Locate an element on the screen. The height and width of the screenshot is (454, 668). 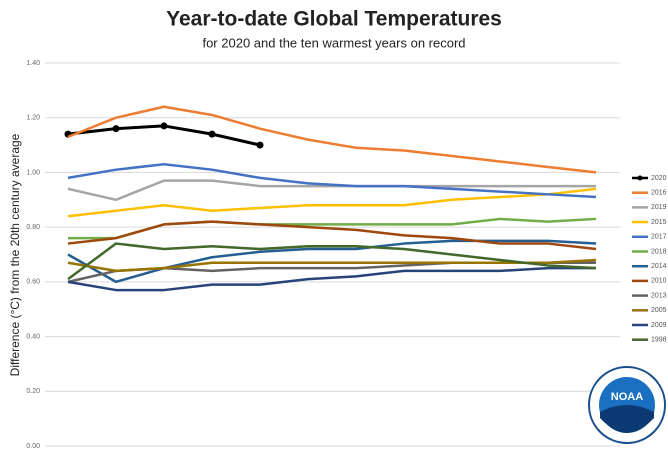
legend-label: 2013 is located at coordinates (659, 295).